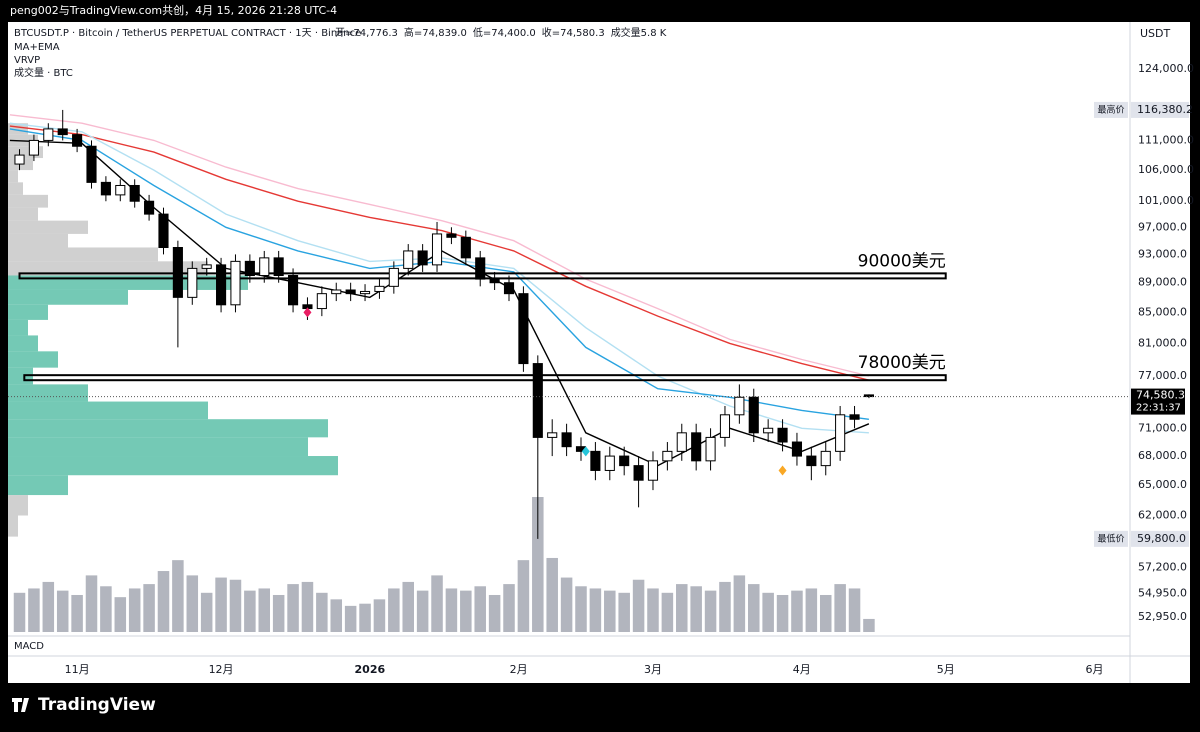 This screenshot has height=732, width=1200. I want to click on y-tick-label: 62,000.0, so click(1162, 515).